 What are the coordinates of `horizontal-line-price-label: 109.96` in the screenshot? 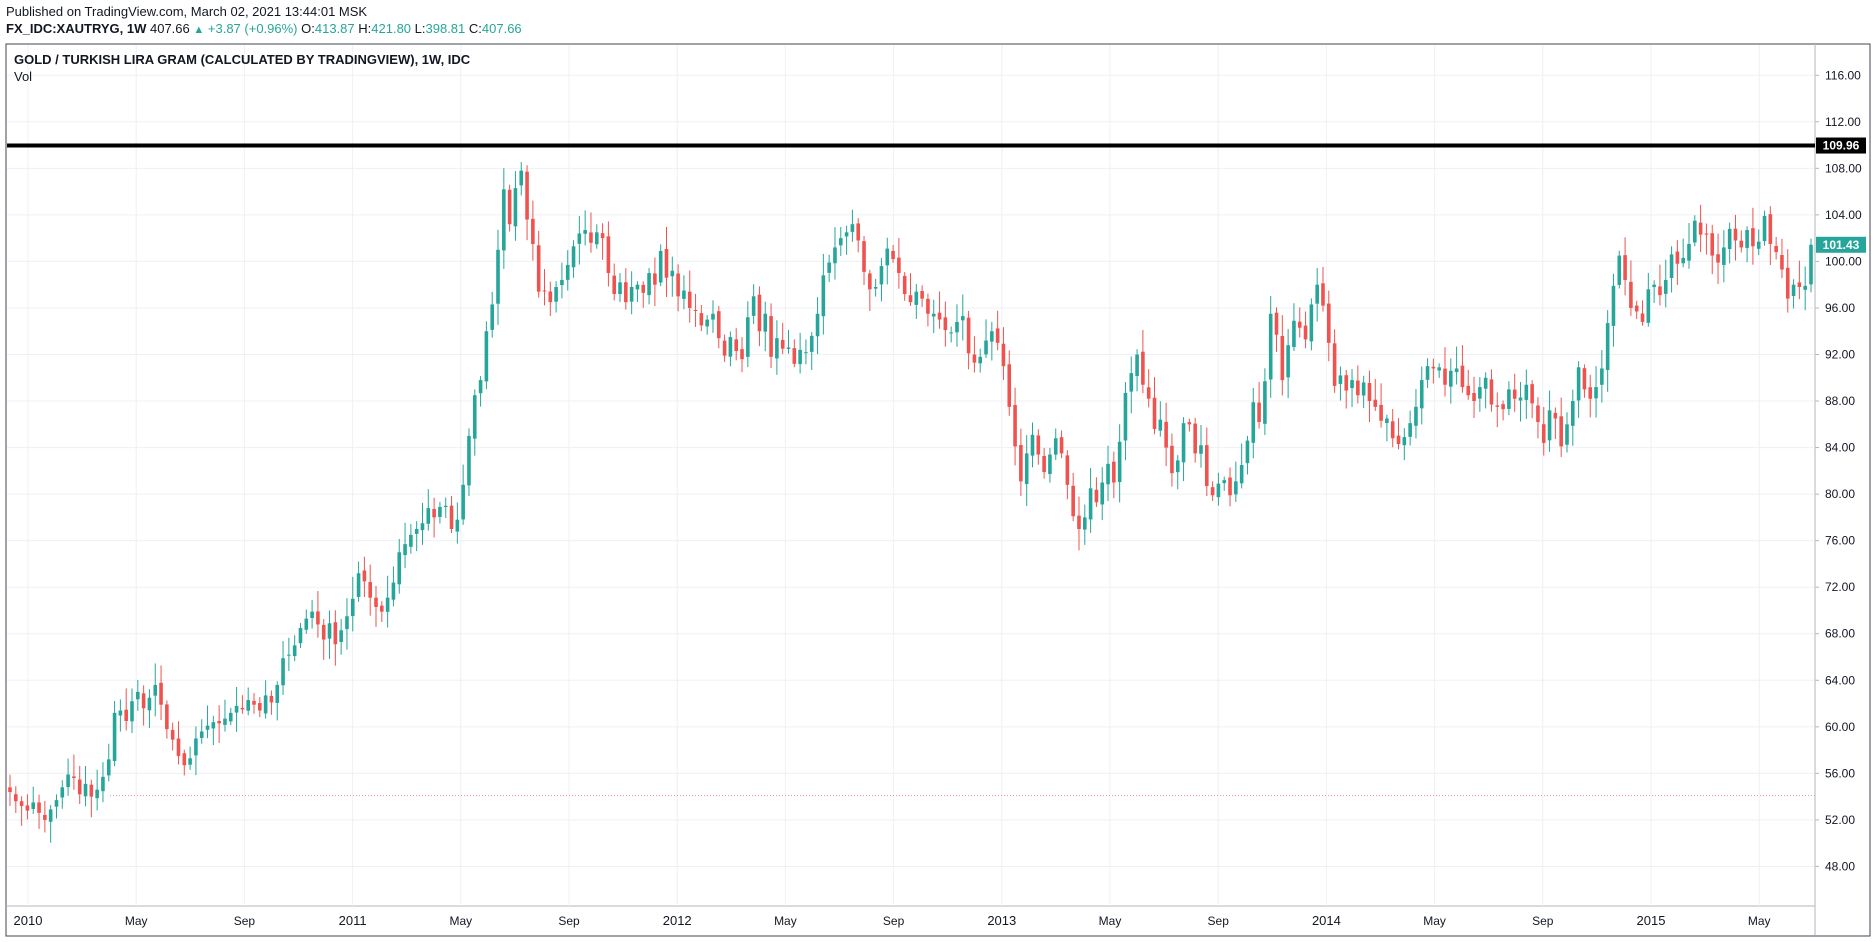 It's located at (1841, 146).